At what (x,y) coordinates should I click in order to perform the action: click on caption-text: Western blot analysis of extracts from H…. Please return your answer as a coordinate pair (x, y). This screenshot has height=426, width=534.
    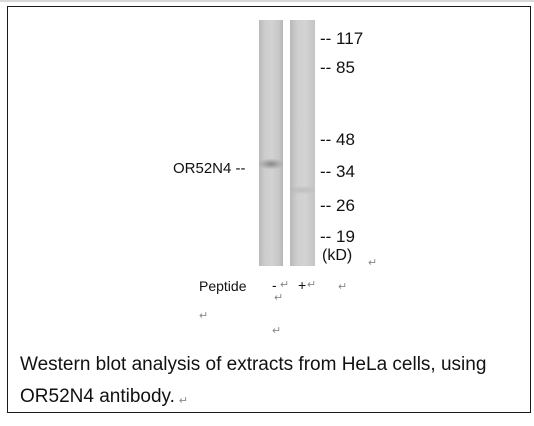
    Looking at the image, I should click on (253, 380).